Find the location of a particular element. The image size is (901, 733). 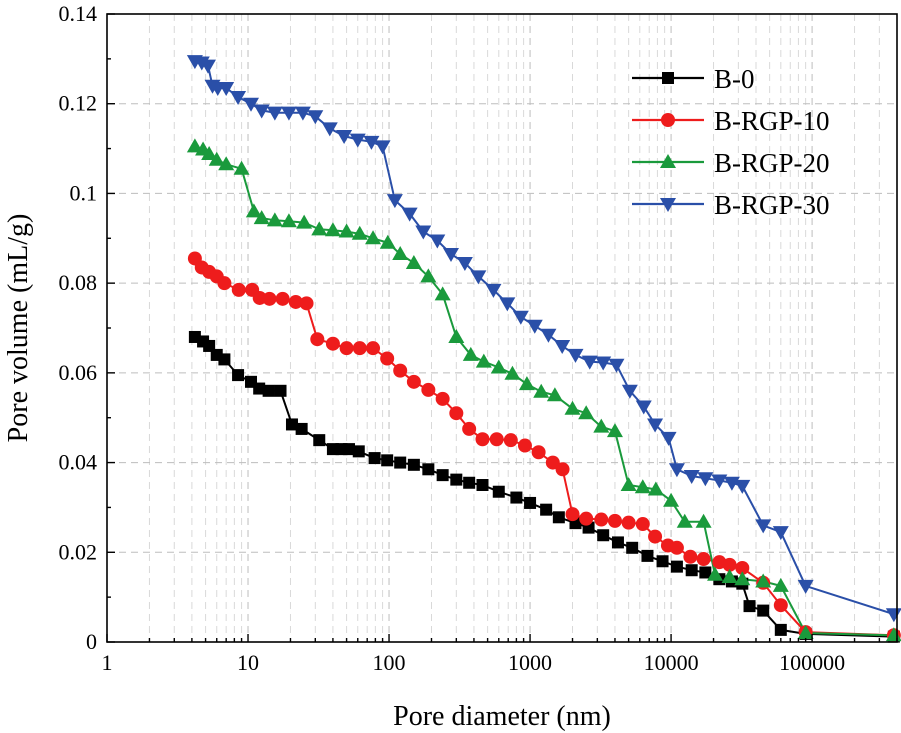

x-axis-title: Pore diameter (nm) is located at coordinates (502, 716).